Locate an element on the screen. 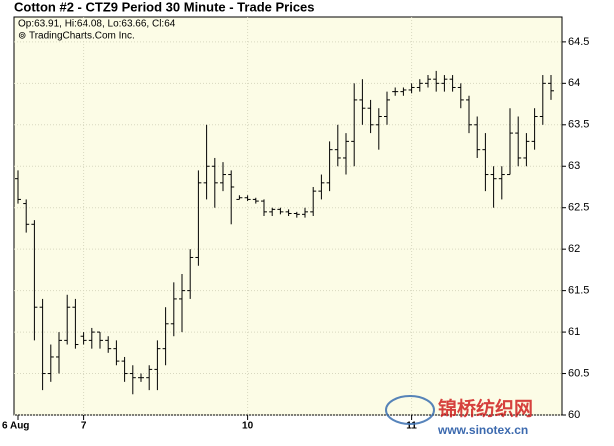 Image resolution: width=614 pixels, height=446 pixels. y-tick-label: 63 is located at coordinates (574, 166).